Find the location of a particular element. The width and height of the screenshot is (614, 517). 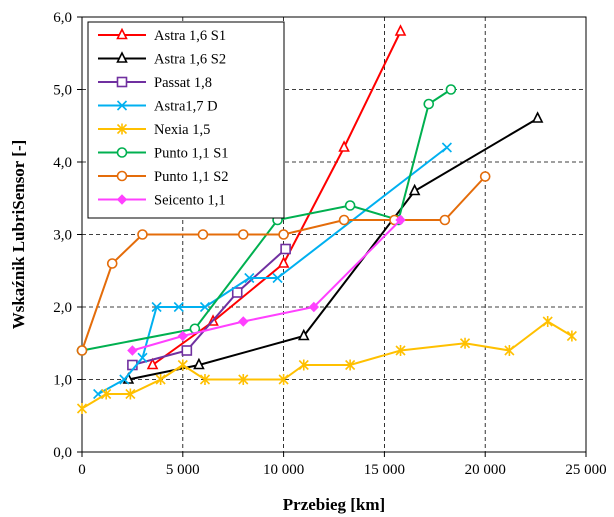

legend-label: Seicento 1,1 is located at coordinates (190, 201).